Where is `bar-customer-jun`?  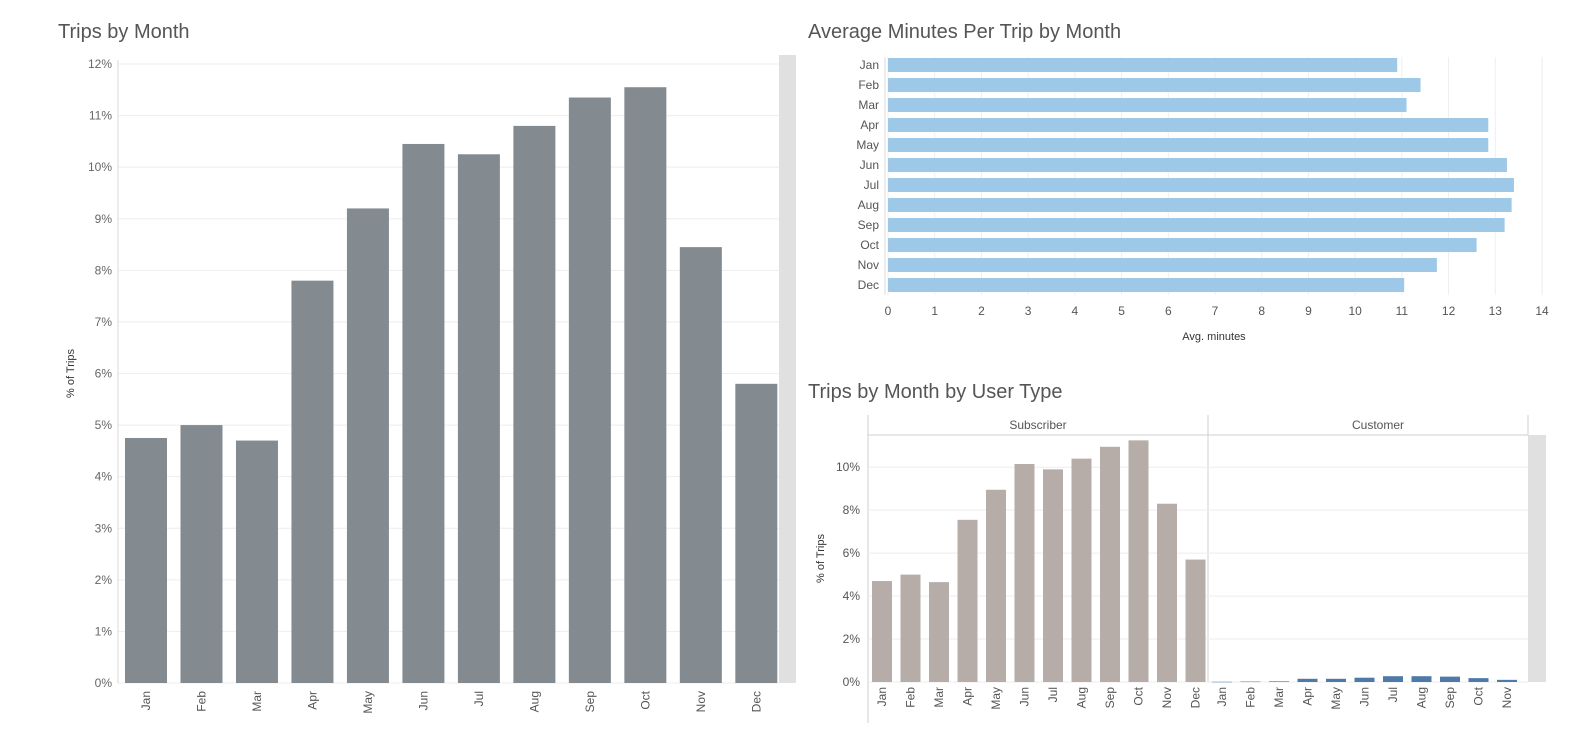 bar-customer-jun is located at coordinates (1364, 679).